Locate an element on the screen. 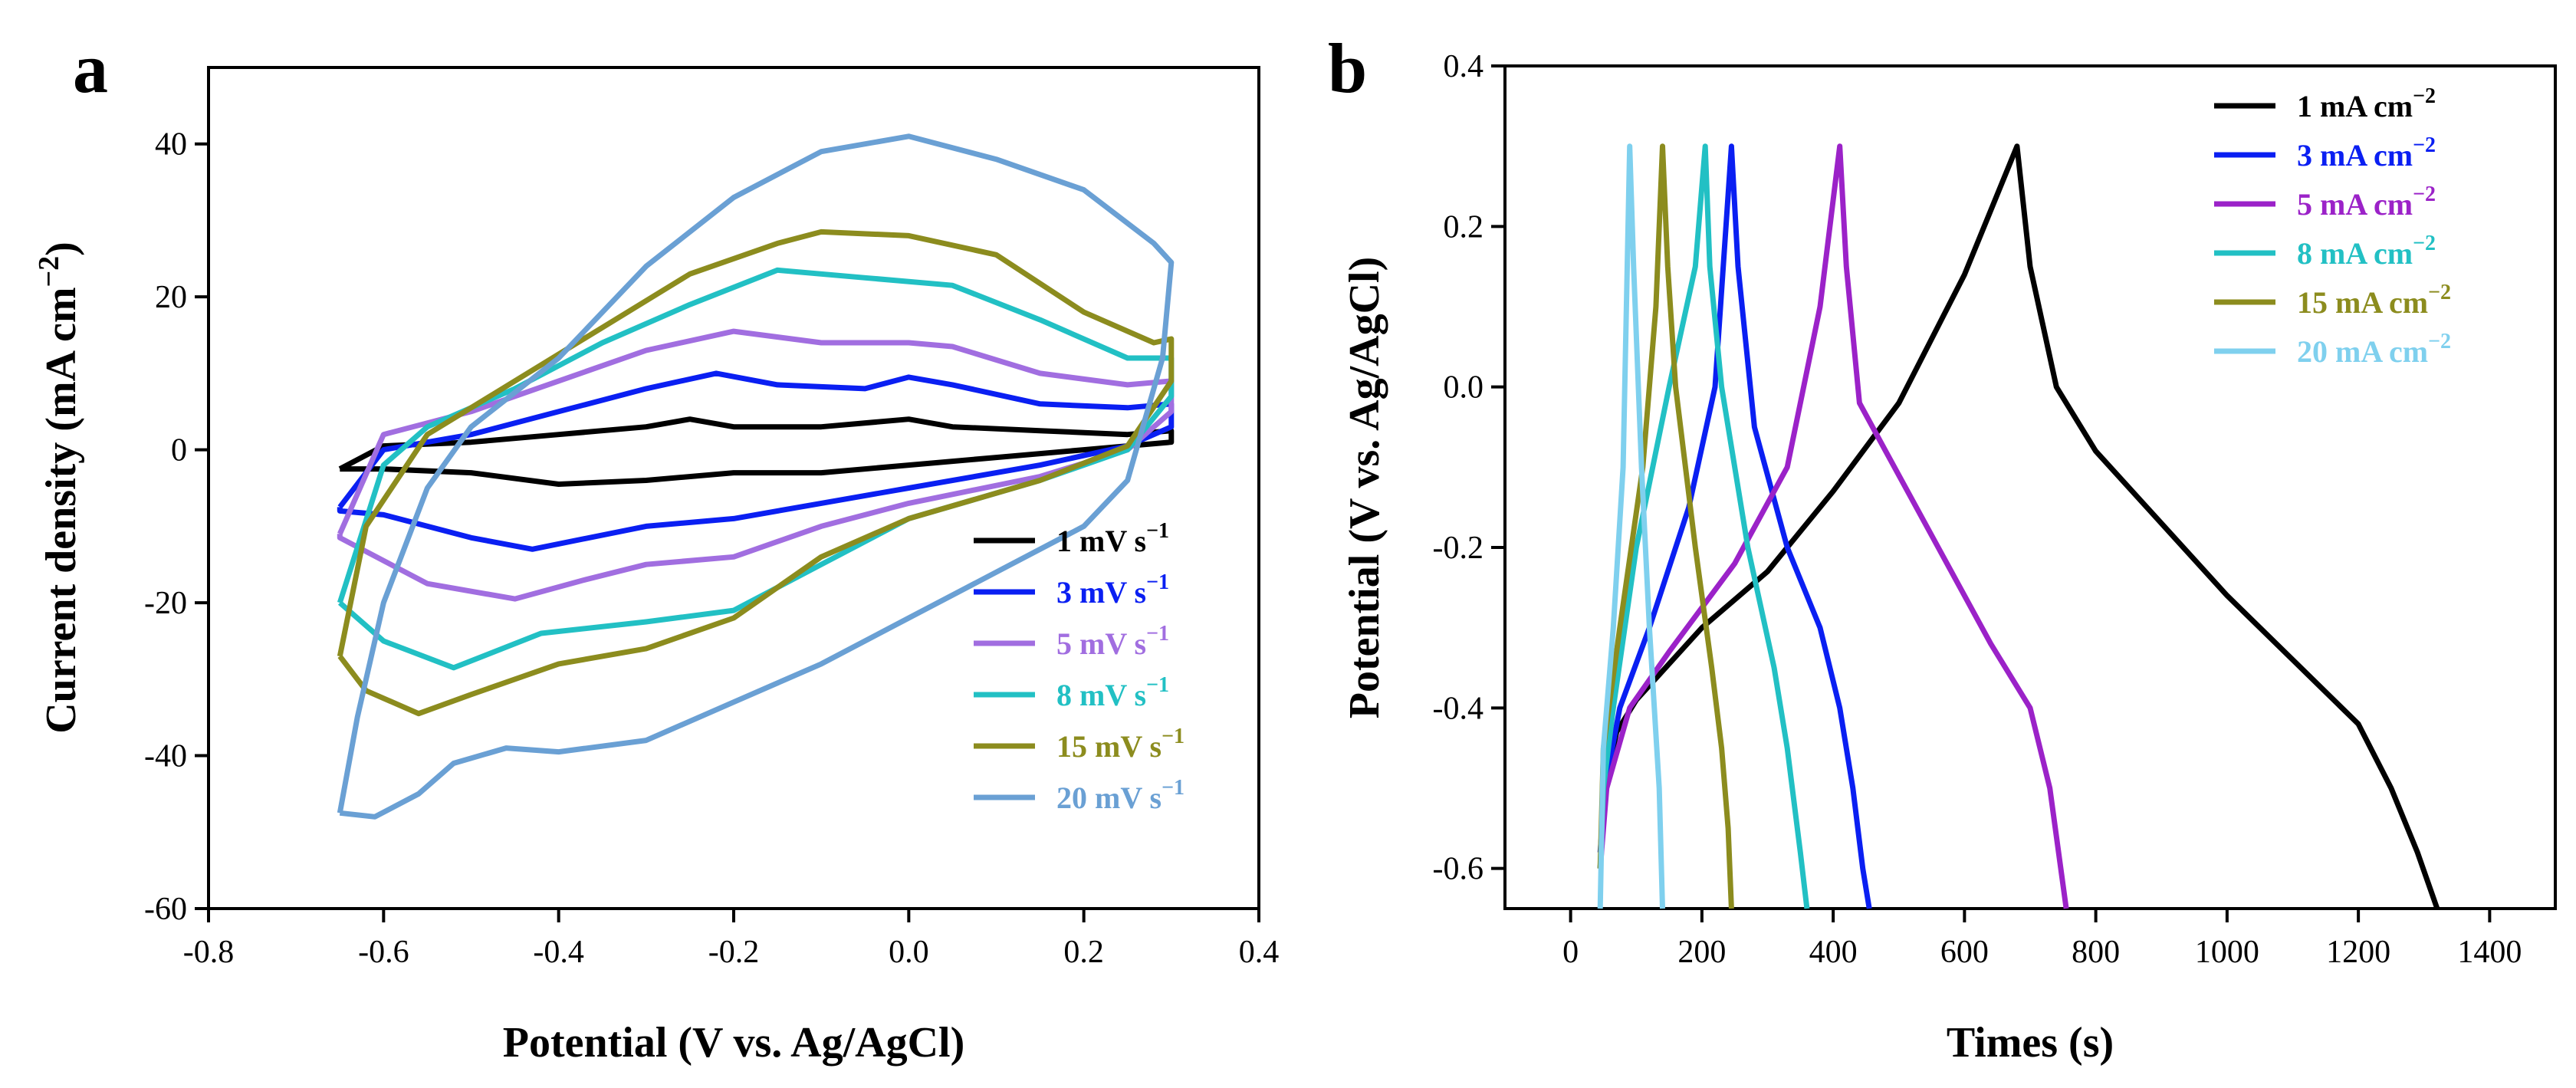 This screenshot has height=1088, width=2576. panel-b-y-tick-label: 0.0 is located at coordinates (1464, 388).